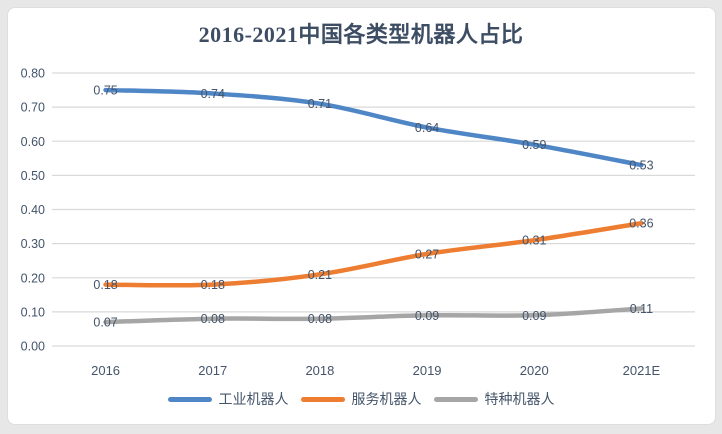 The width and height of the screenshot is (722, 434). What do you see at coordinates (33, 244) in the screenshot?
I see `y-axis-tick-label: 0.30` at bounding box center [33, 244].